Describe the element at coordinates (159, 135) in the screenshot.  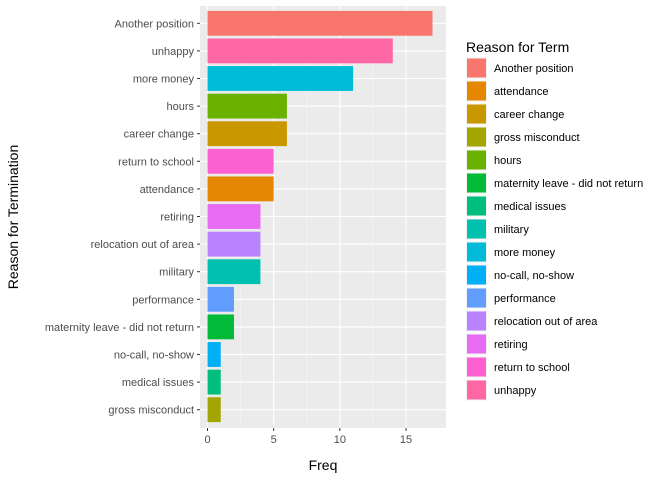
I see `y-tick-label: career change` at that location.